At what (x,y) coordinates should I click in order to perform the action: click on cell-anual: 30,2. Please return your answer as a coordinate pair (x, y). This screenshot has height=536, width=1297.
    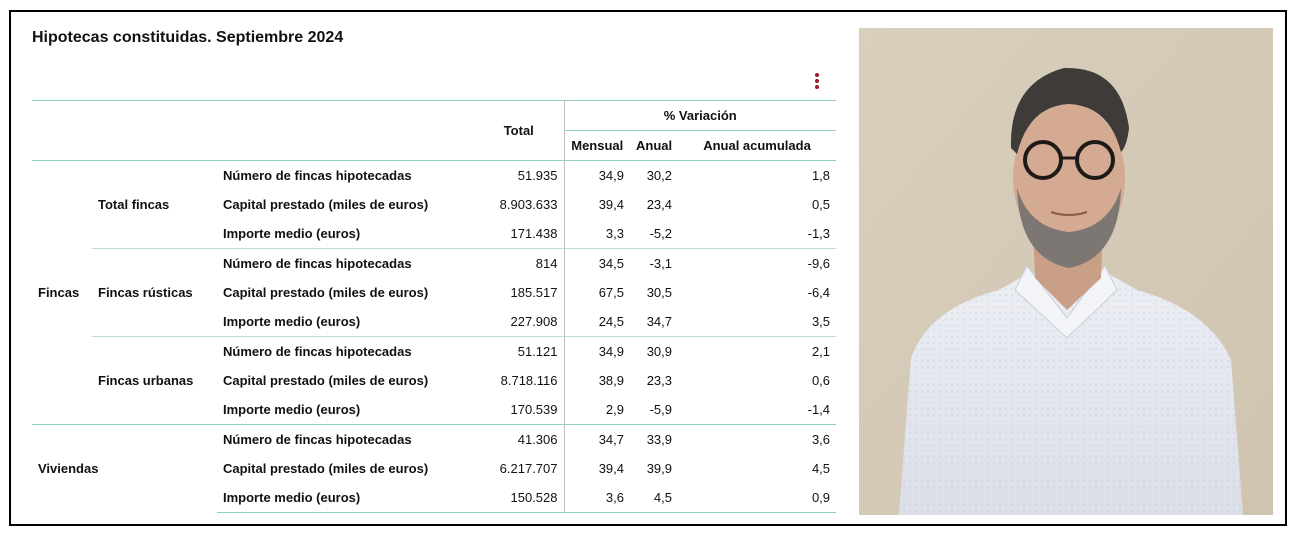
    Looking at the image, I should click on (659, 175).